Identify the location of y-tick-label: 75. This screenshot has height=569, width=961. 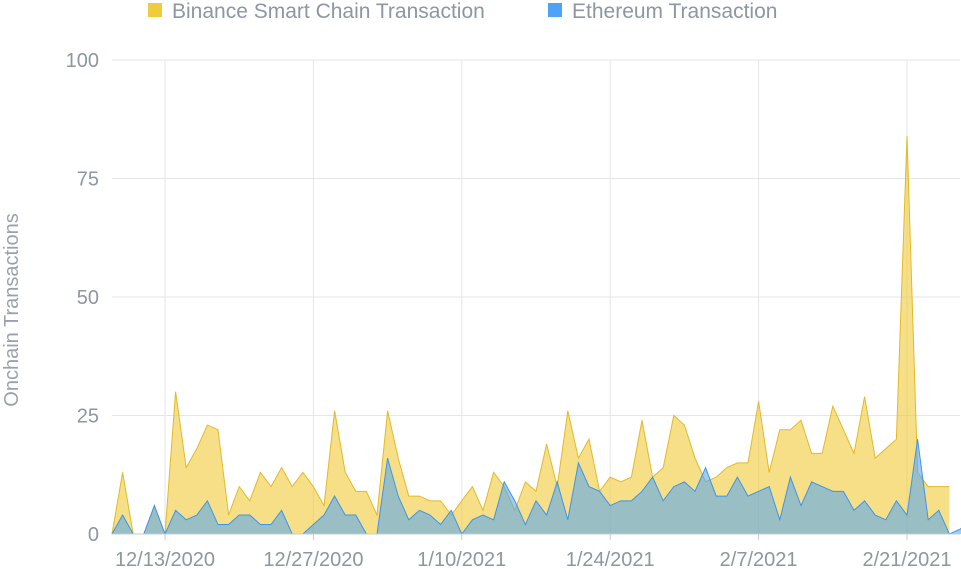
(88, 180).